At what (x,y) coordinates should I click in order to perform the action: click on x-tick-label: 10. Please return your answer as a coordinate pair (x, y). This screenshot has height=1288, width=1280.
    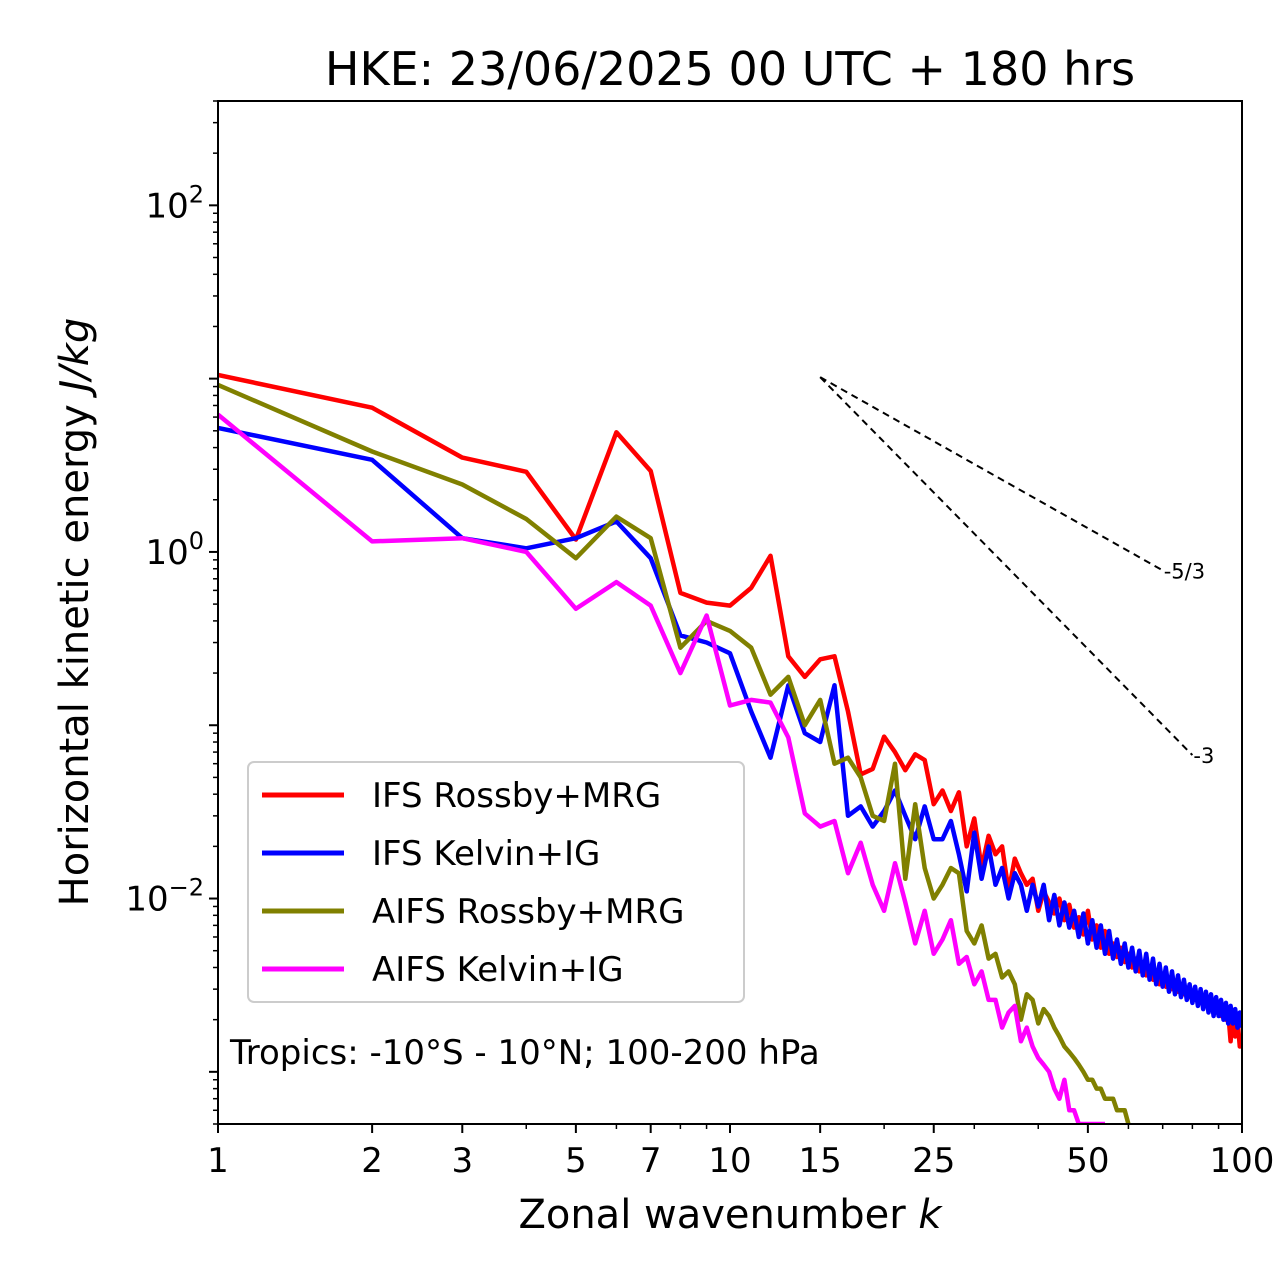
    Looking at the image, I should click on (729, 1161).